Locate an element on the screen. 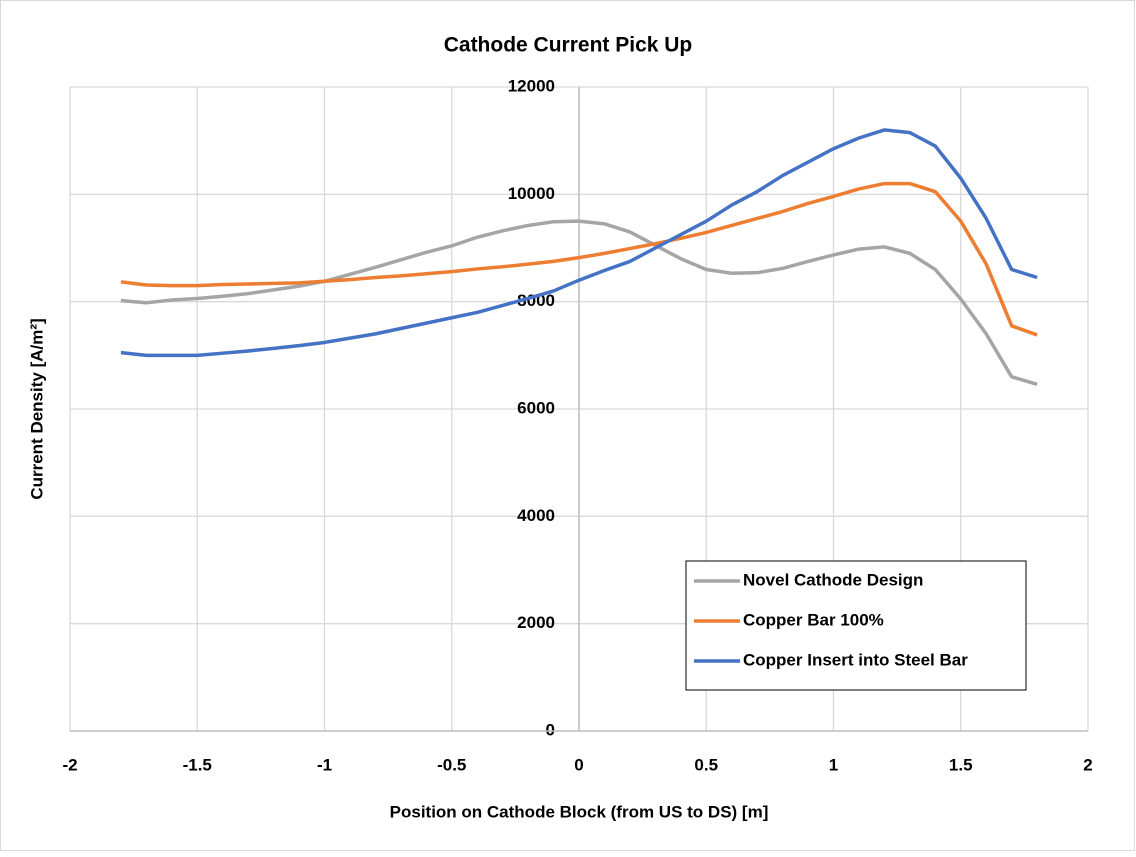  y-tick-label: 12000 is located at coordinates (531, 85).